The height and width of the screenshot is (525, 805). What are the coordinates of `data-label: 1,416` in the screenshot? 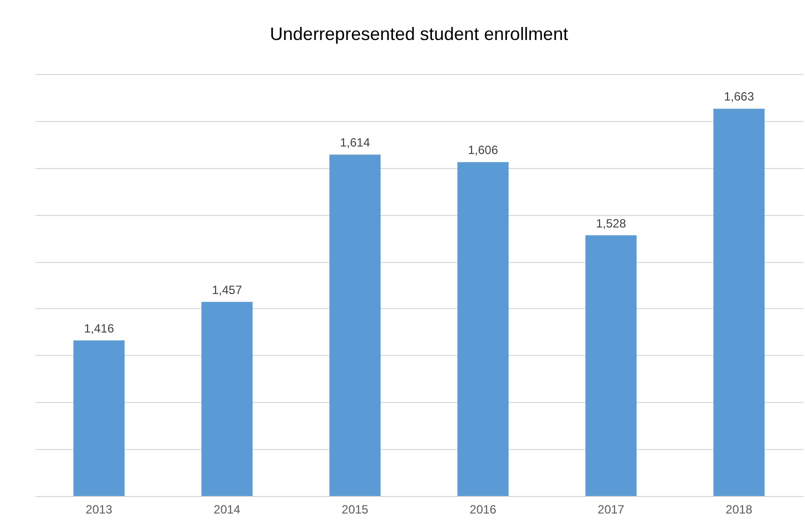 It's located at (99, 328).